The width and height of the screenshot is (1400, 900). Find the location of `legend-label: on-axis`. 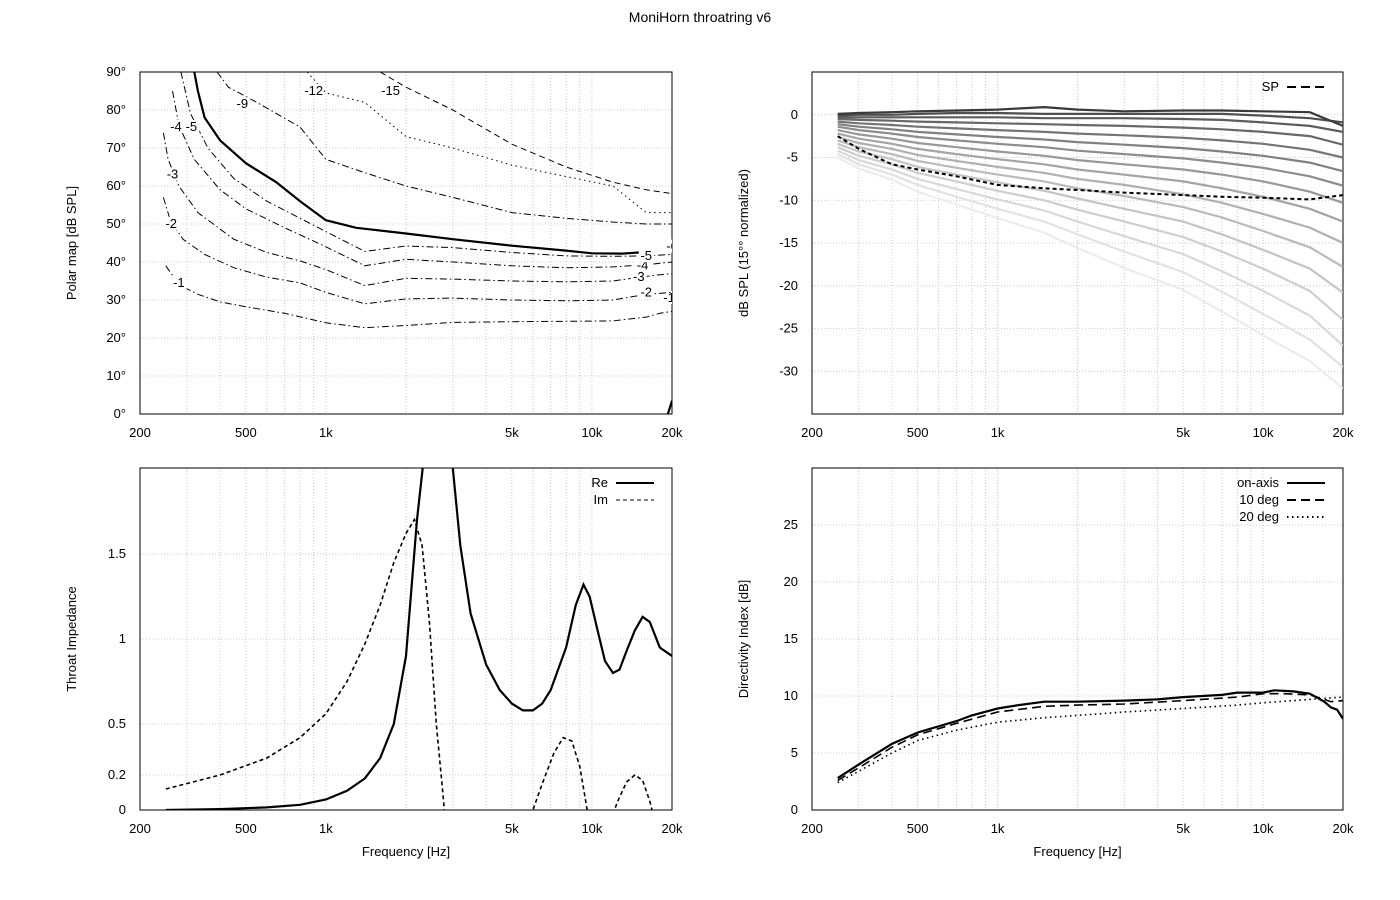

legend-label: on-axis is located at coordinates (1258, 482).